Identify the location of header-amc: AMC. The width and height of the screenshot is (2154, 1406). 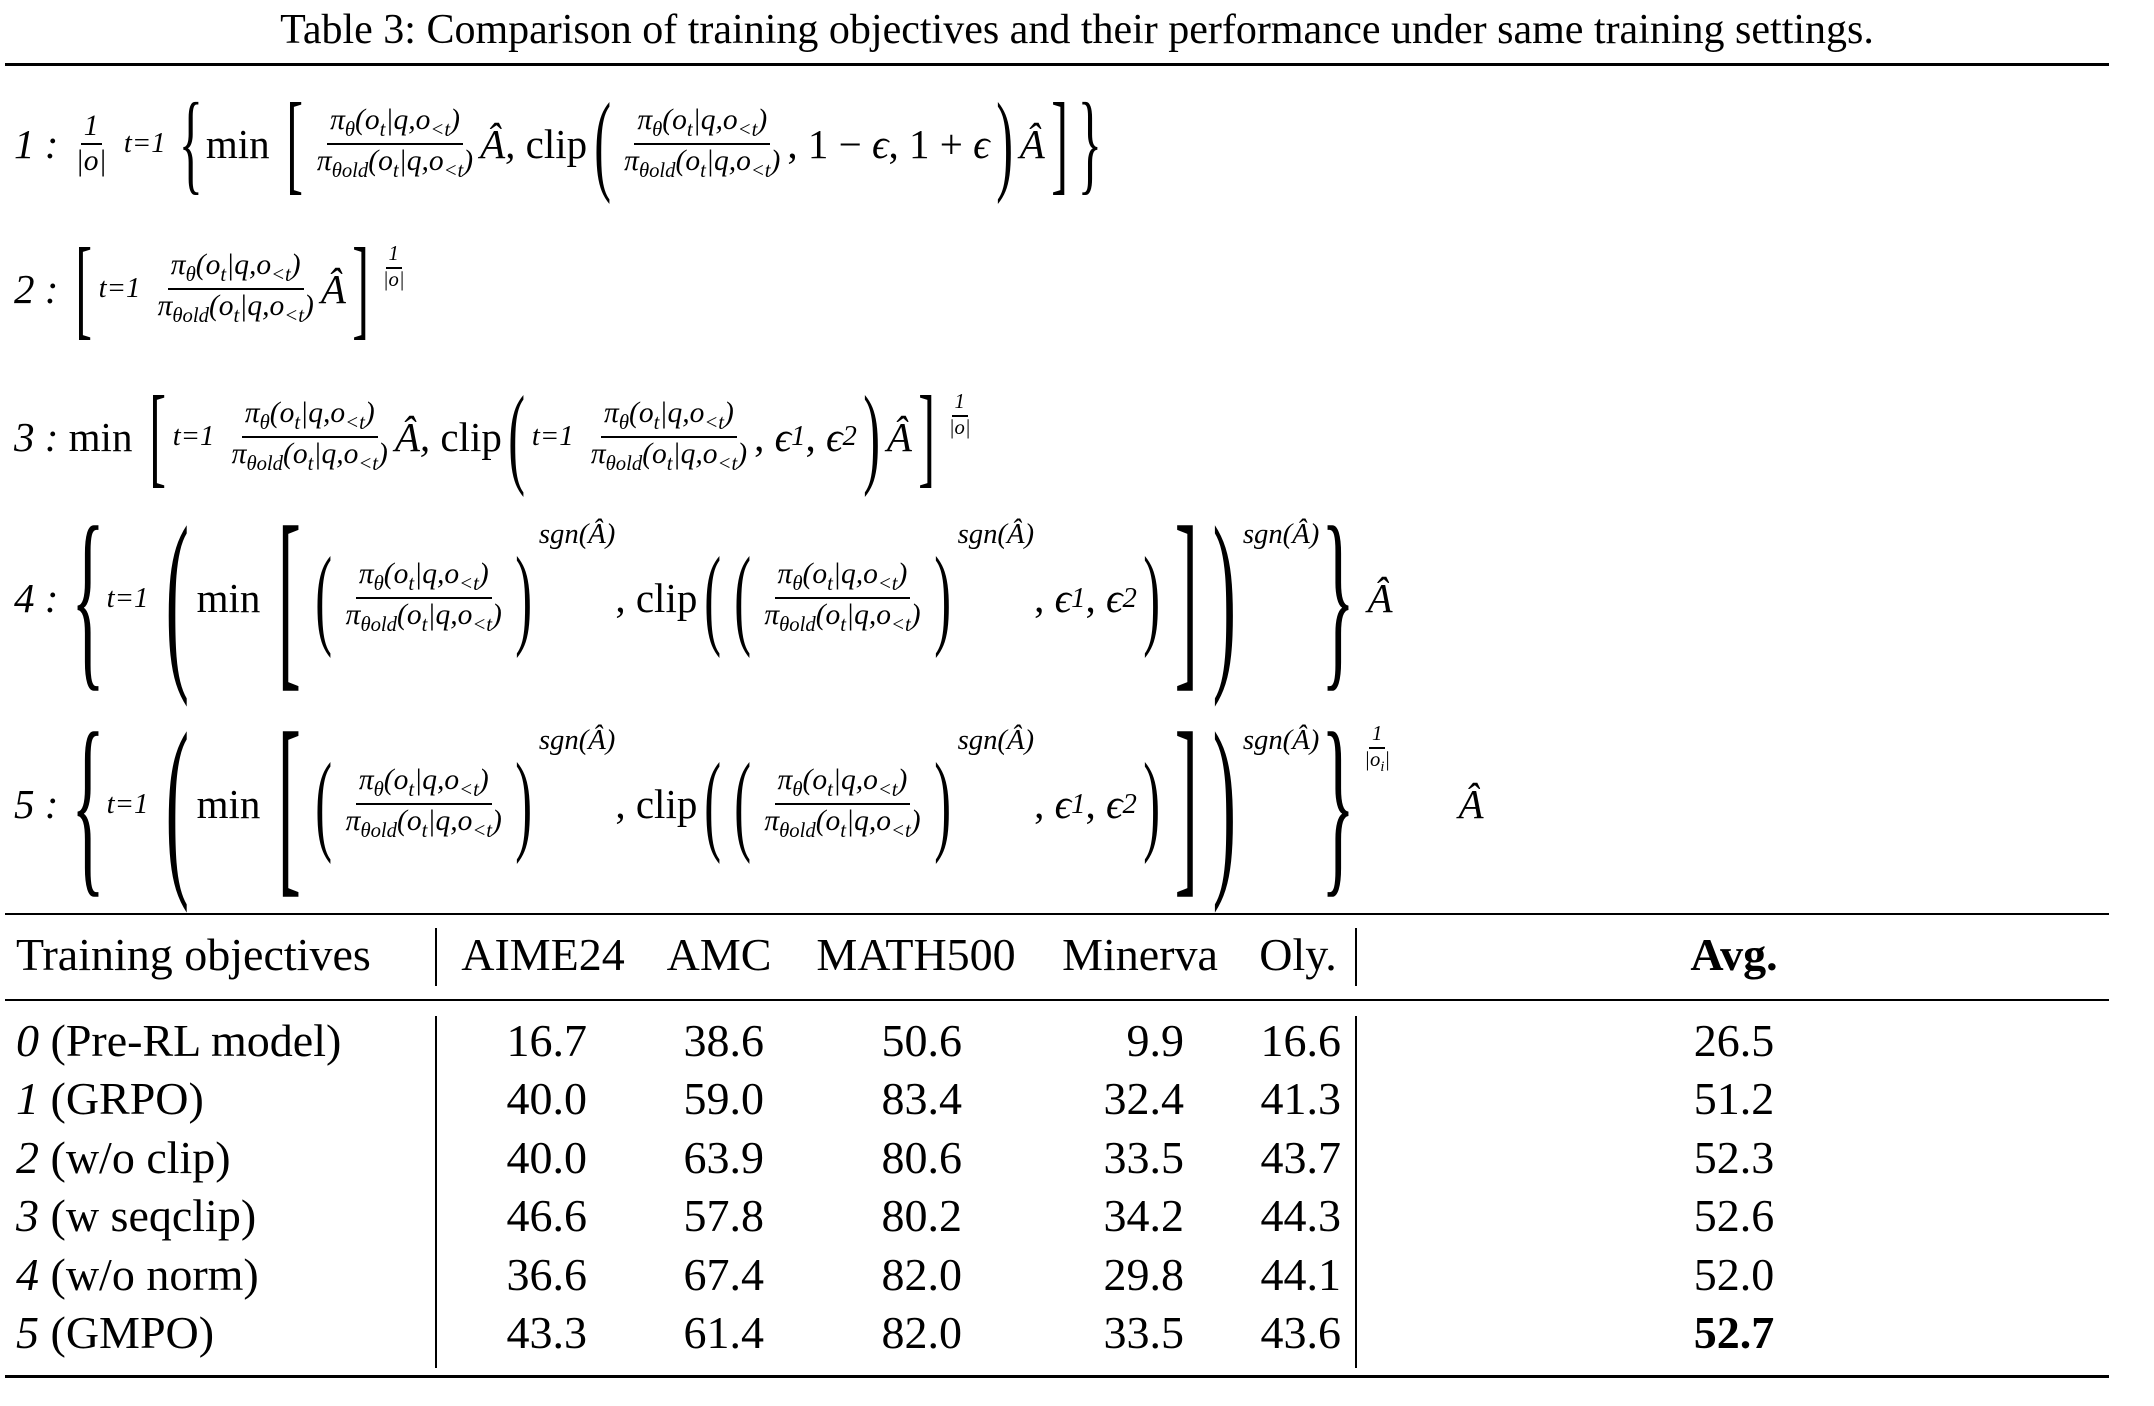
(719, 954).